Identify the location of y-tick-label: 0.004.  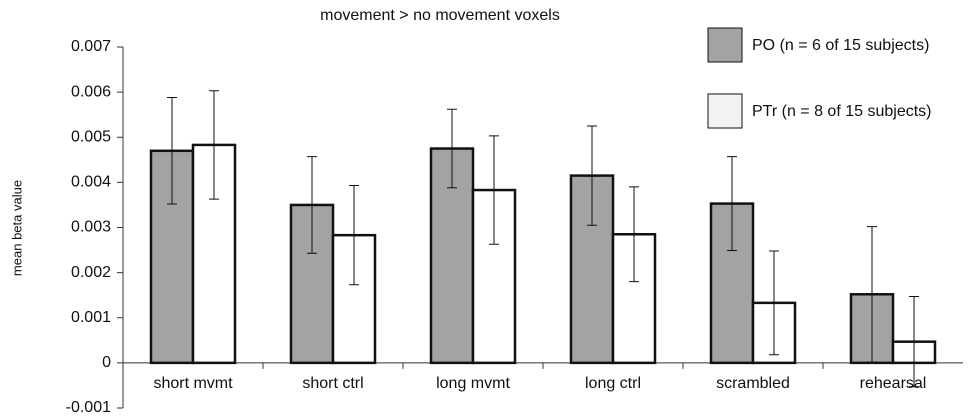
(91, 182).